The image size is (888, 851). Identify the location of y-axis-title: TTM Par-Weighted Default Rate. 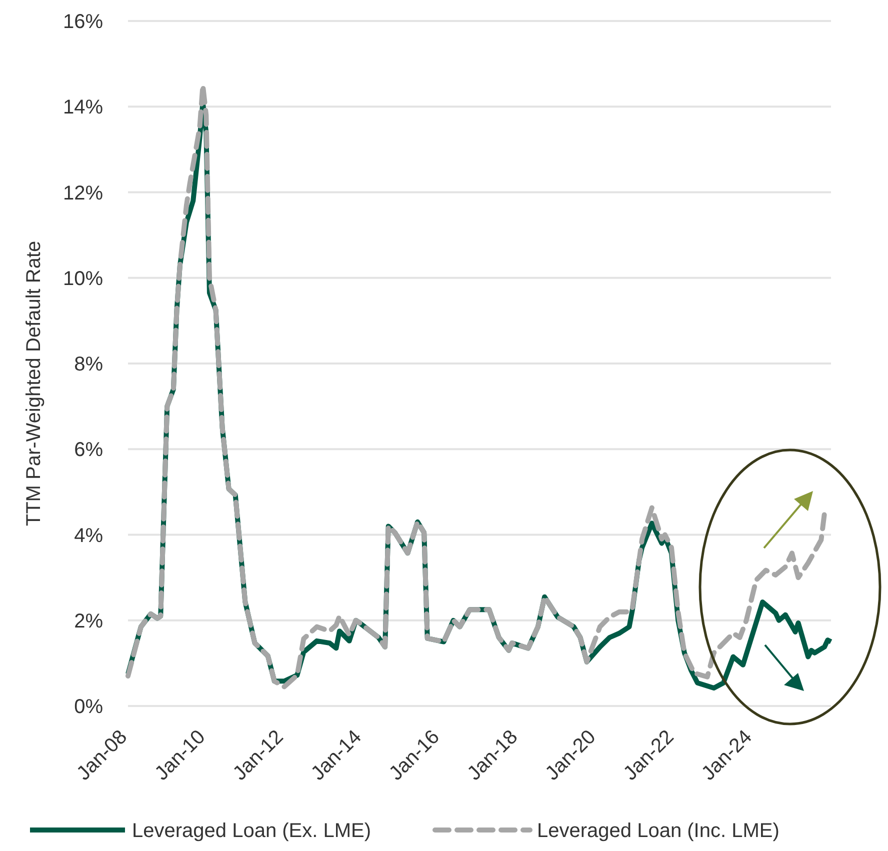
(34, 383).